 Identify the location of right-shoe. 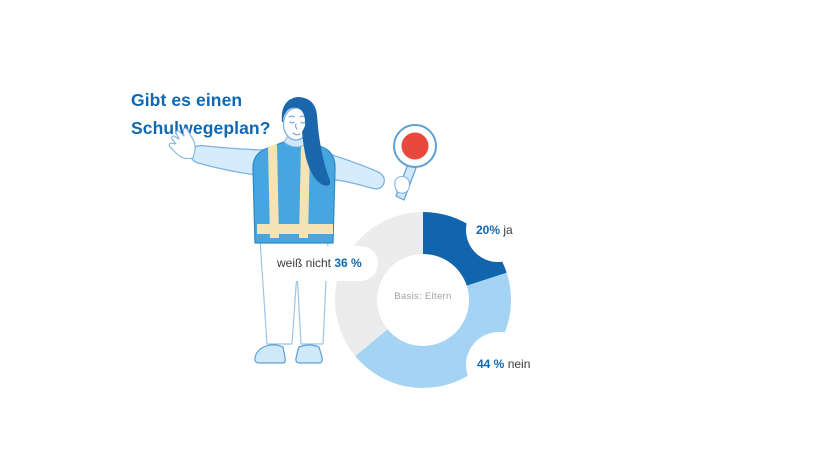
(309, 354).